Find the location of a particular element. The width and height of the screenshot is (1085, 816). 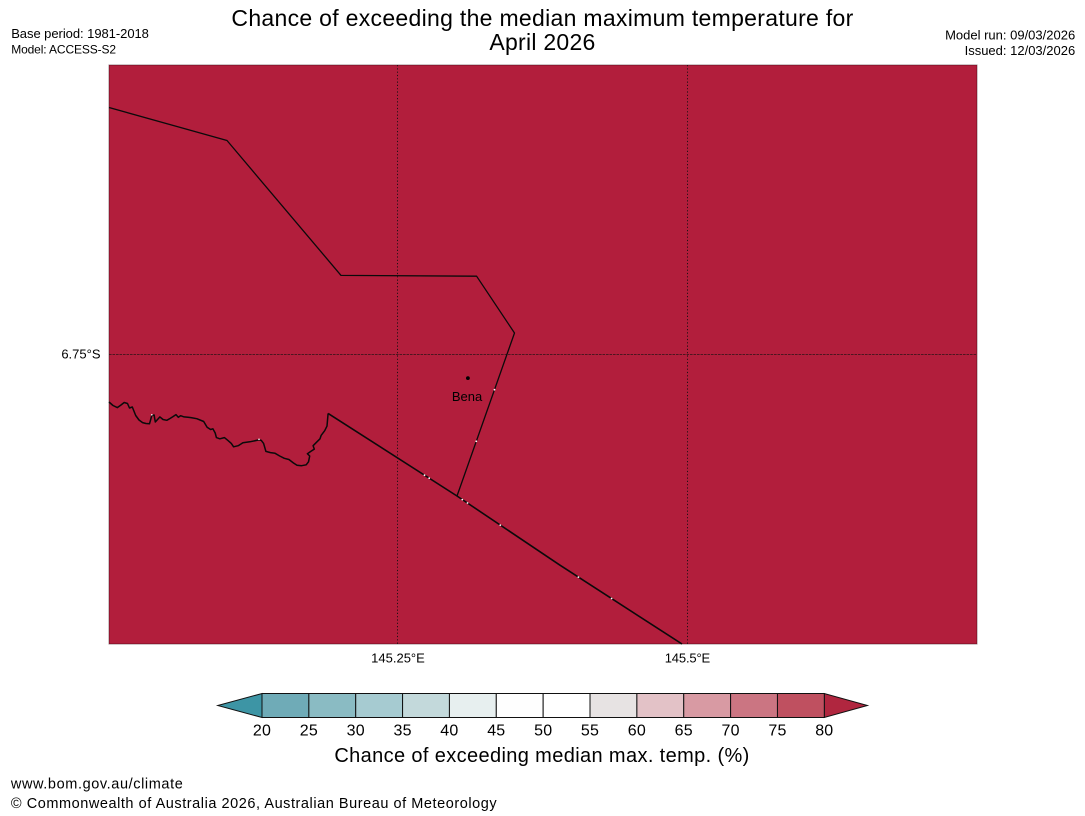

svg-text: Model run: 09/03/2026 is located at coordinates (1010, 34).